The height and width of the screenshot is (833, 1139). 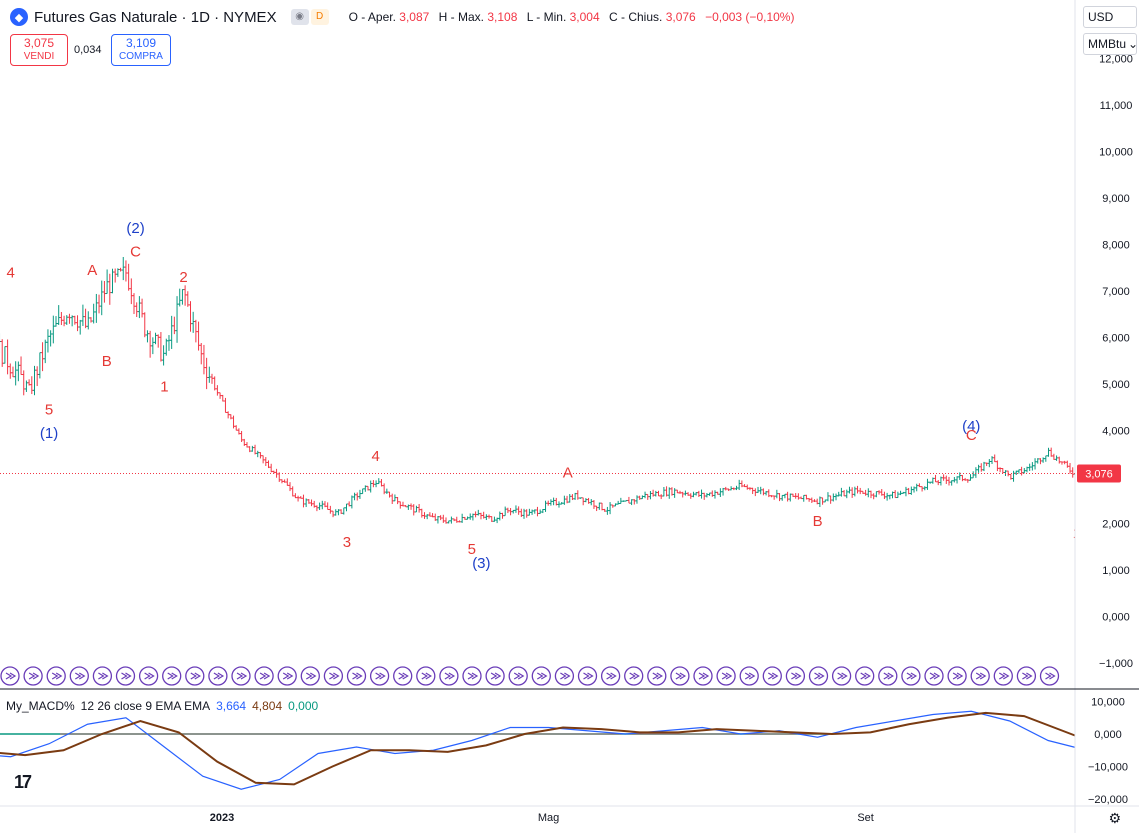 I want to click on y-tick-label: 7,000, so click(x=1116, y=292).